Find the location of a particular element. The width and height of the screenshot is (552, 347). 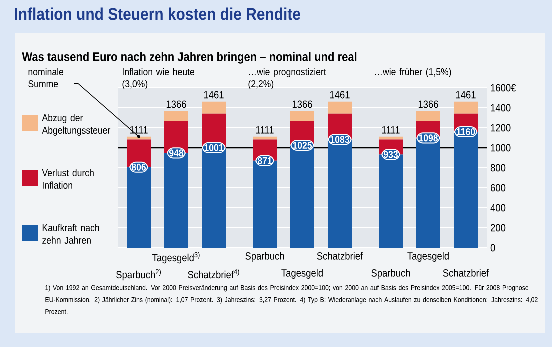

legend-label: Abzug der Abgeltungssteuer is located at coordinates (76, 125).